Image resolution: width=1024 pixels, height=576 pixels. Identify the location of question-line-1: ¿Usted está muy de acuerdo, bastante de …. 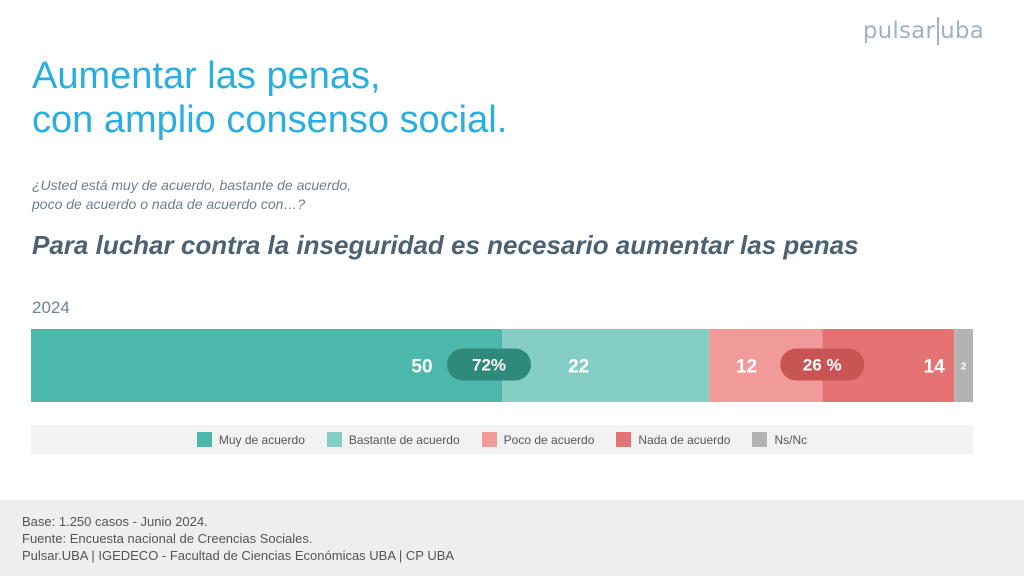
(192, 185).